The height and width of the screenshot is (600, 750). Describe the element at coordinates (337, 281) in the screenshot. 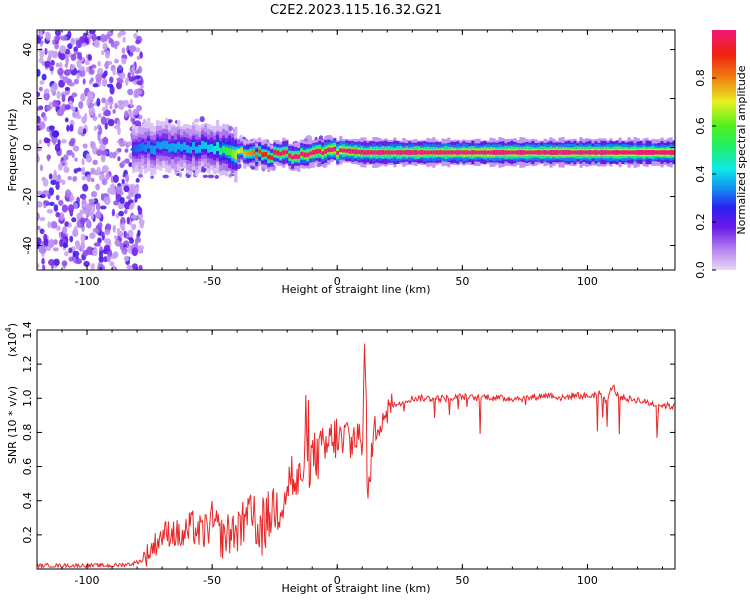

I see `x-tick-label: 0` at that location.